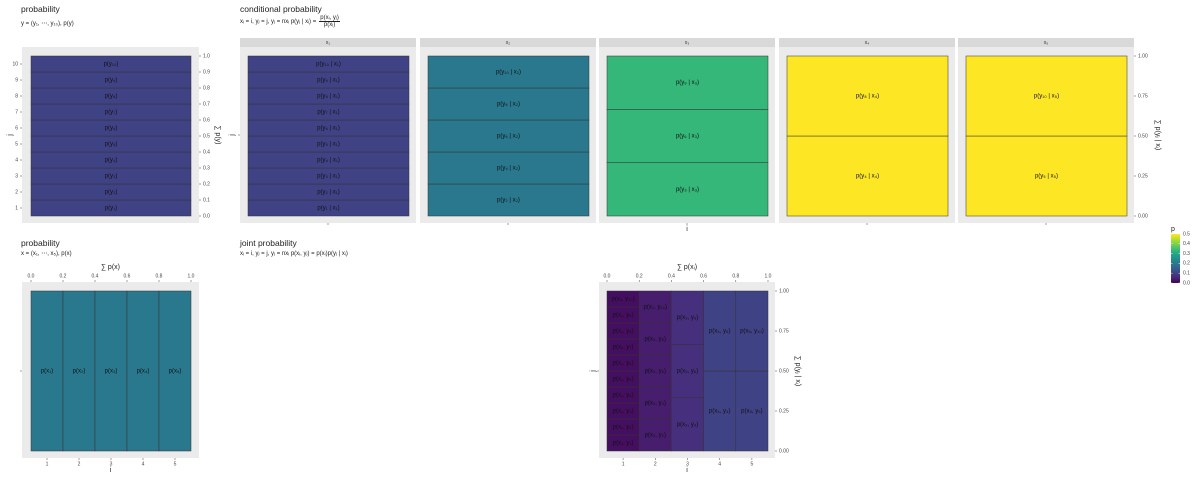 This screenshot has width=1200, height=480. Describe the element at coordinates (1186, 244) in the screenshot. I see `legend-tick-label: 0.4` at that location.